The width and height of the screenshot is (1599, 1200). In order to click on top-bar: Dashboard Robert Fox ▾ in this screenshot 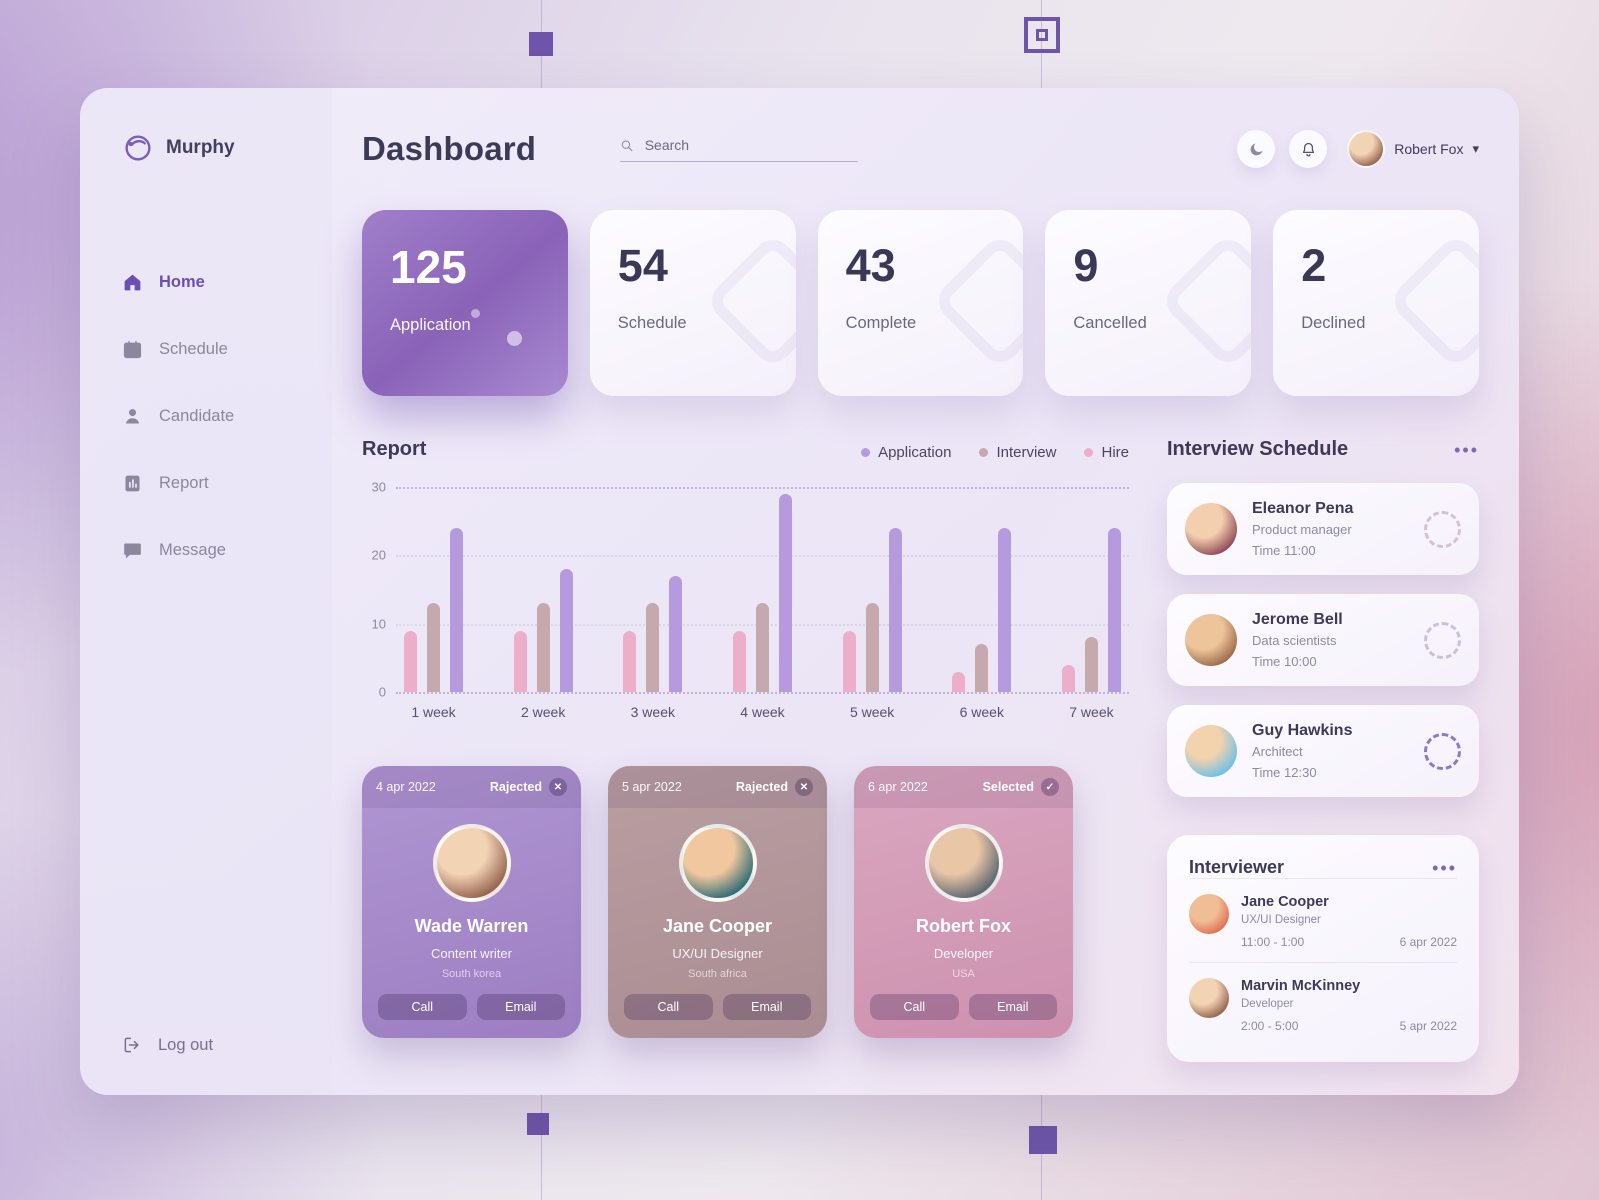, I will do `click(920, 149)`.